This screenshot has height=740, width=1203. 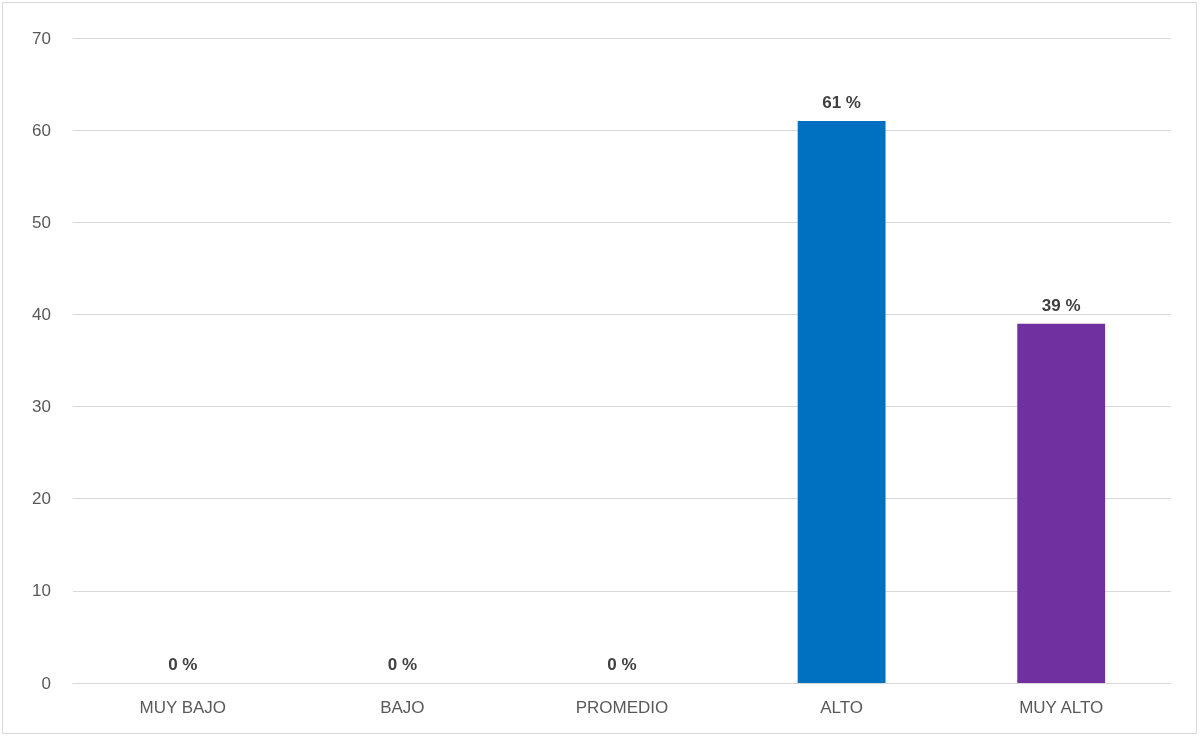 What do you see at coordinates (41, 38) in the screenshot?
I see `y-tick-label: 70` at bounding box center [41, 38].